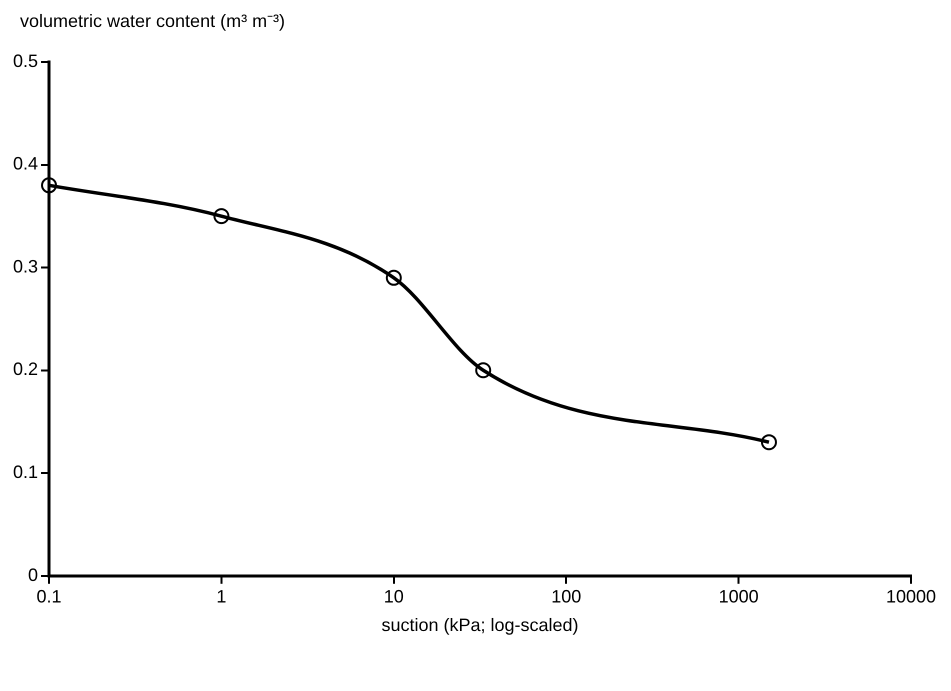 The width and height of the screenshot is (951, 691). I want to click on y-tick-label: 0.3, so click(25, 266).